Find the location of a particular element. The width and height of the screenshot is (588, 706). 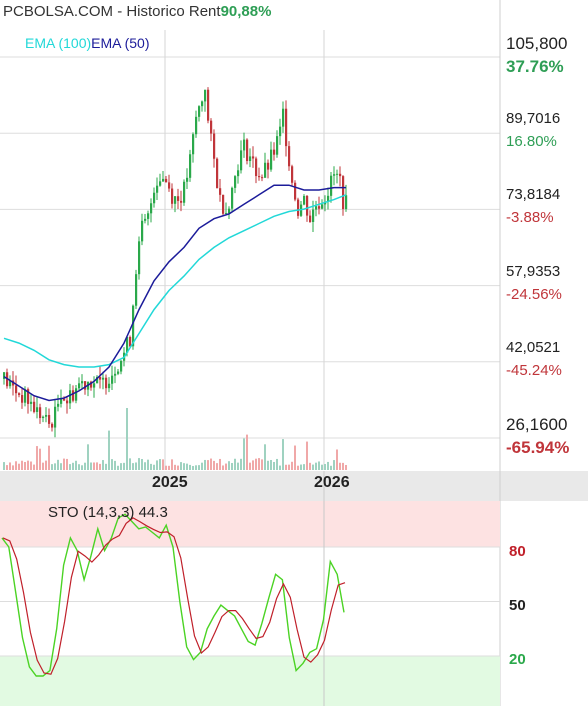

x-tick-2025: 2025 is located at coordinates (170, 482).